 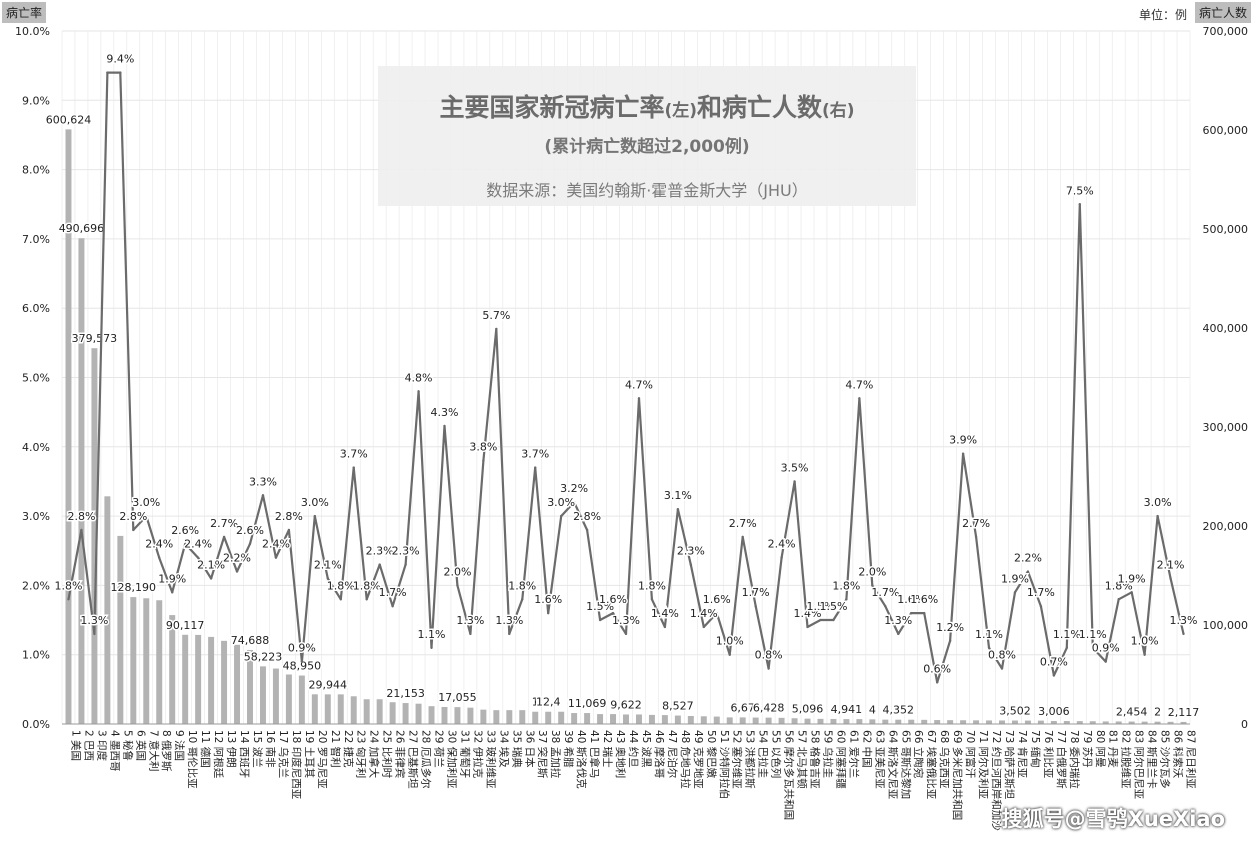 I want to click on x-category-label: 75 缅甸, so click(x=1035, y=749).